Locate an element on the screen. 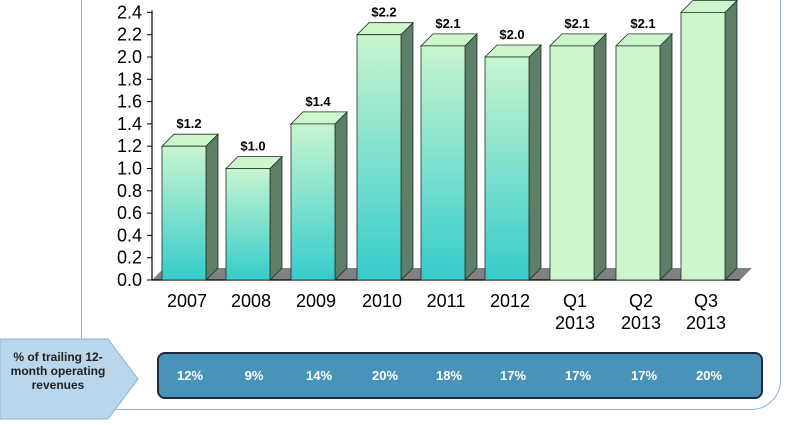  y-tick-label: 0.6 is located at coordinates (129, 213).